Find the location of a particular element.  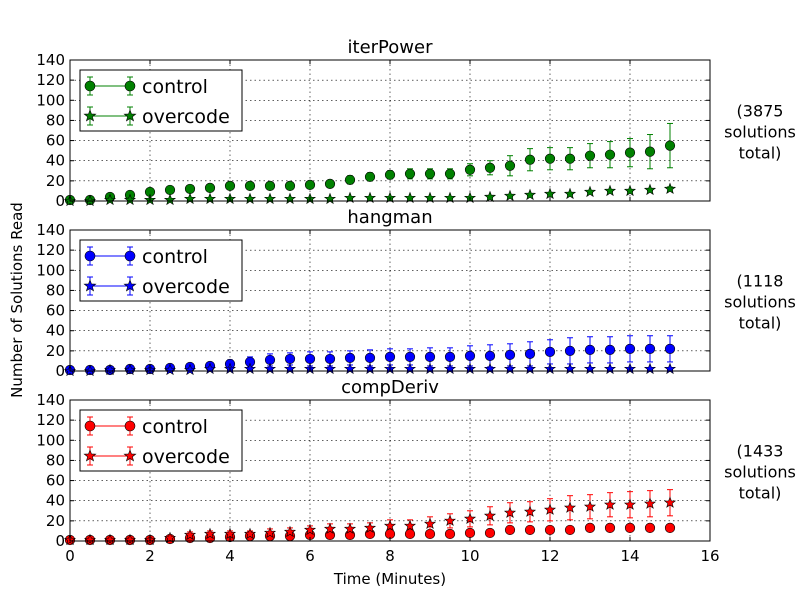

y-tick-label: 60 is located at coordinates (55, 141).